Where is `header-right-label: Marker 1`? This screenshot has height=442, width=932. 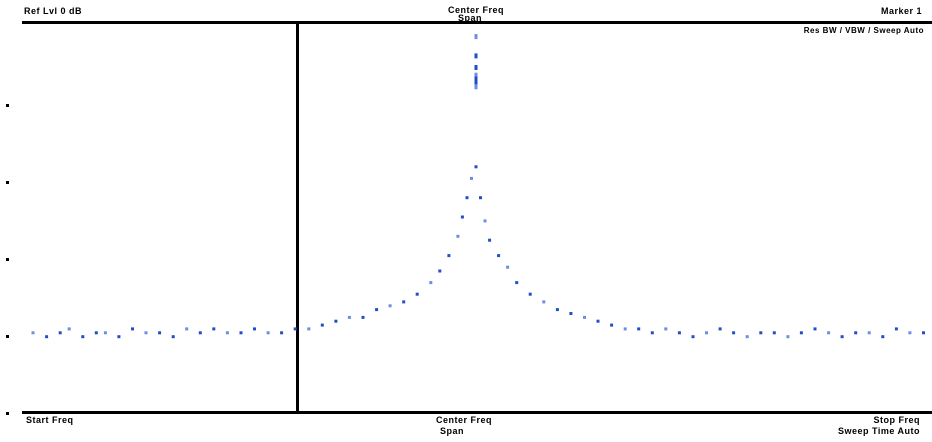 header-right-label: Marker 1 is located at coordinates (901, 11).